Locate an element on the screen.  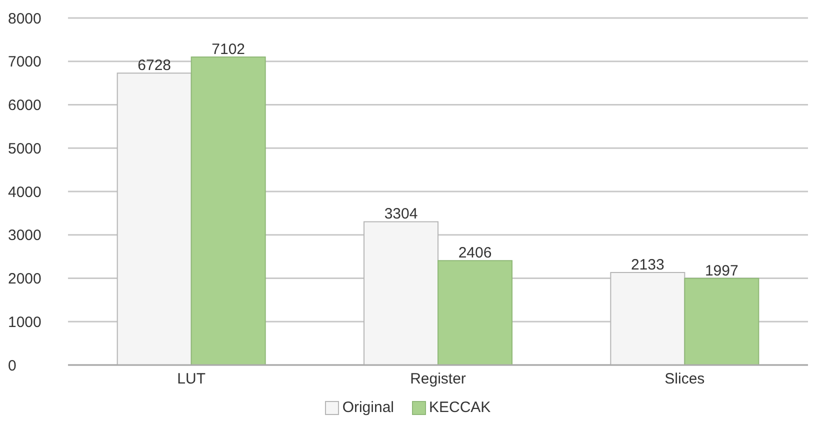
data-label: 2406 is located at coordinates (475, 253).